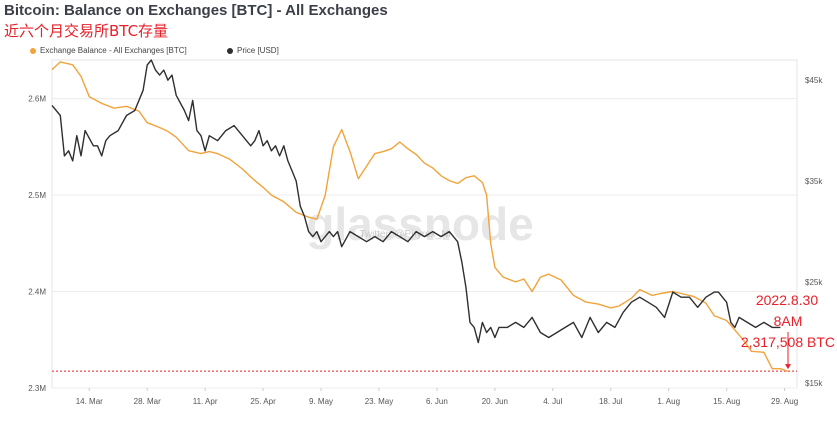  What do you see at coordinates (321, 401) in the screenshot?
I see `x-tick-label: 9. May` at bounding box center [321, 401].